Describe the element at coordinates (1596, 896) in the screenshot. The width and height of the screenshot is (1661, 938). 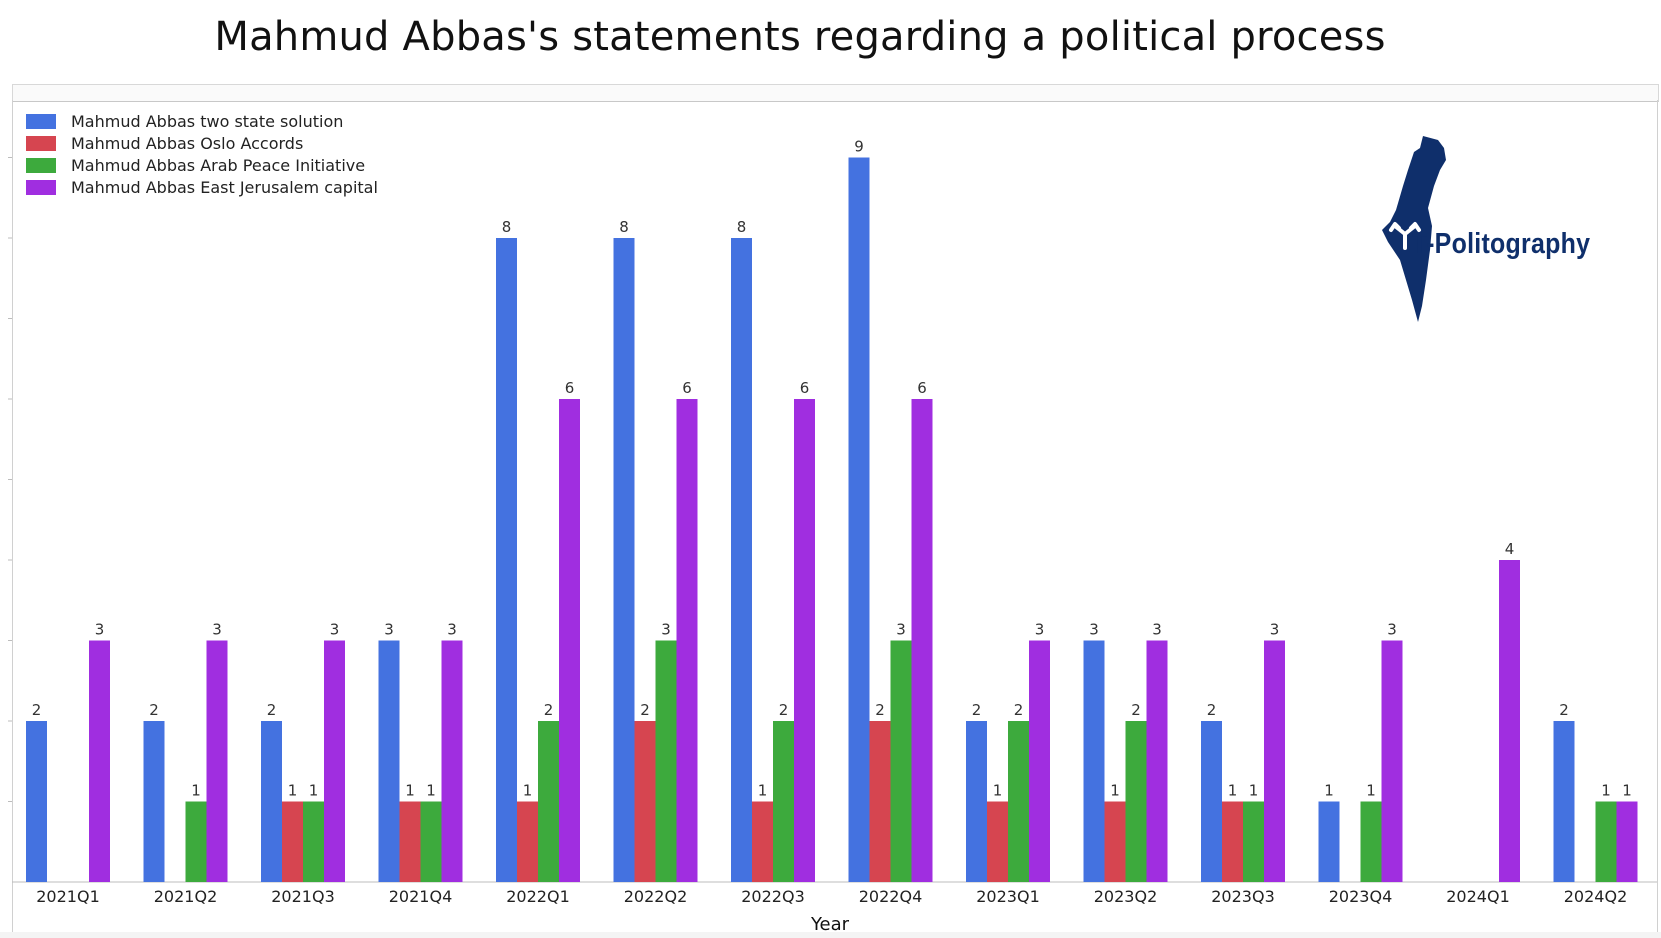
I see `x-tick-label: 2024Q2` at that location.